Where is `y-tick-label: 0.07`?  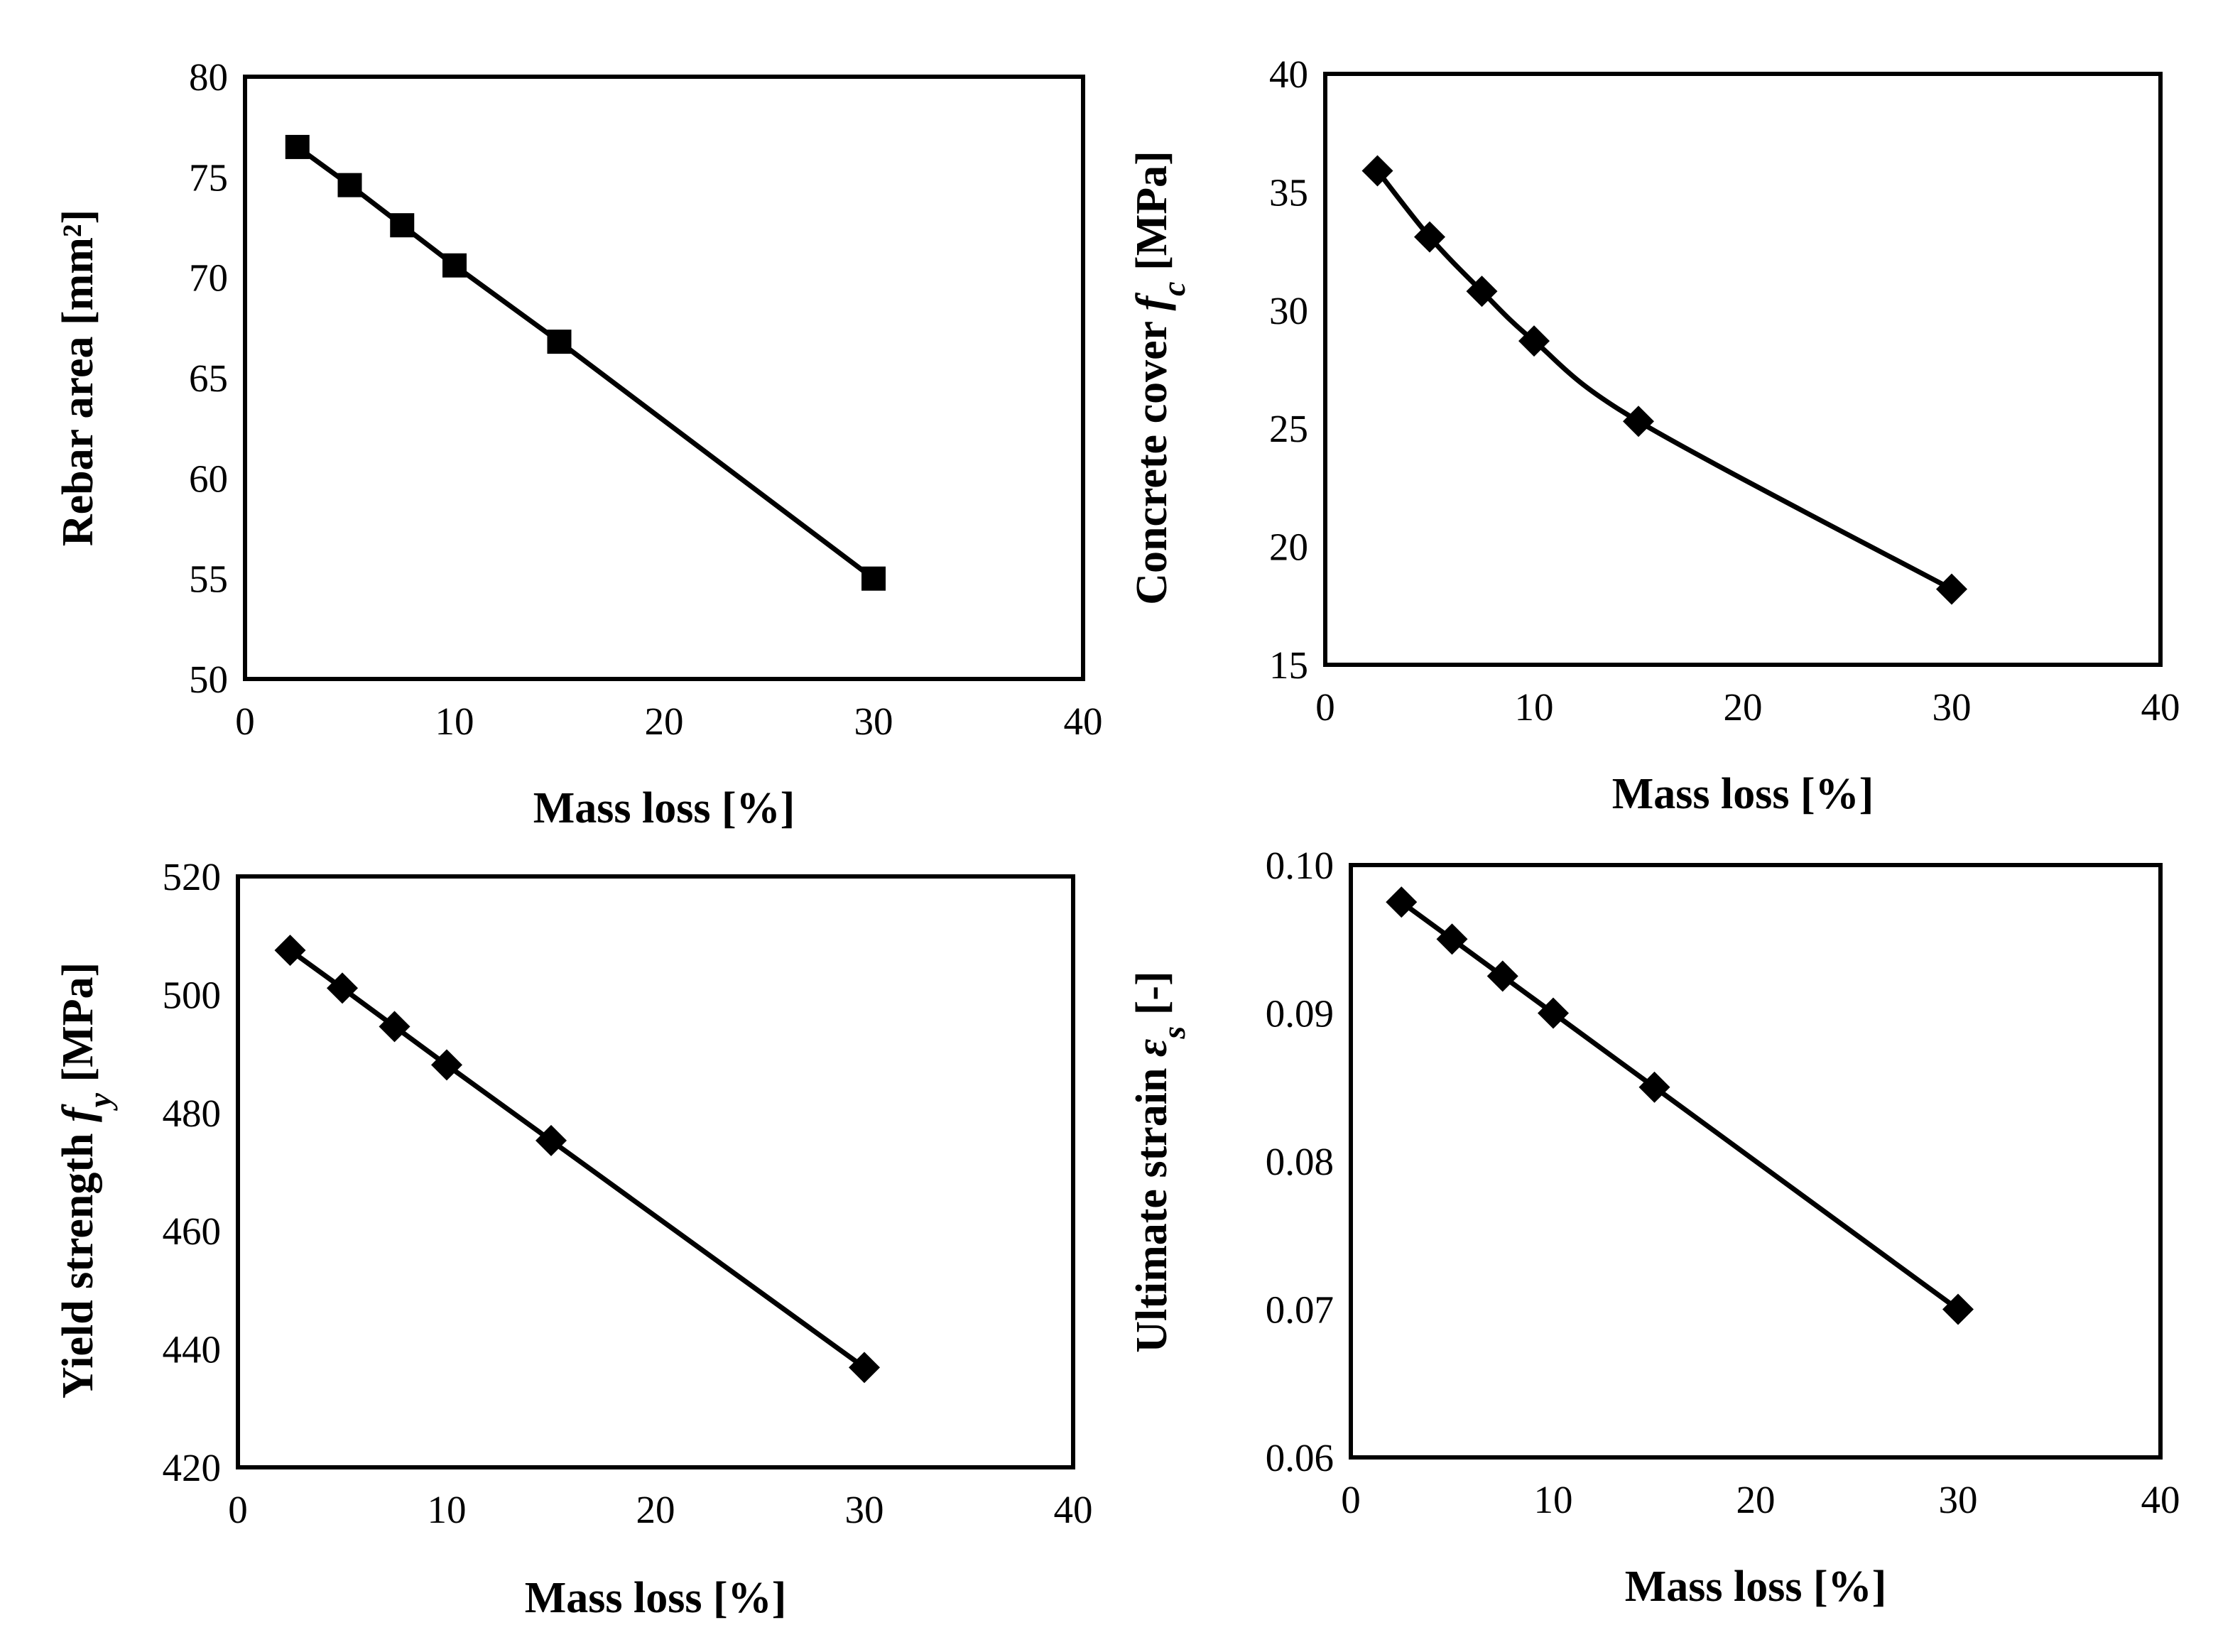
y-tick-label: 0.07 is located at coordinates (1300, 1310).